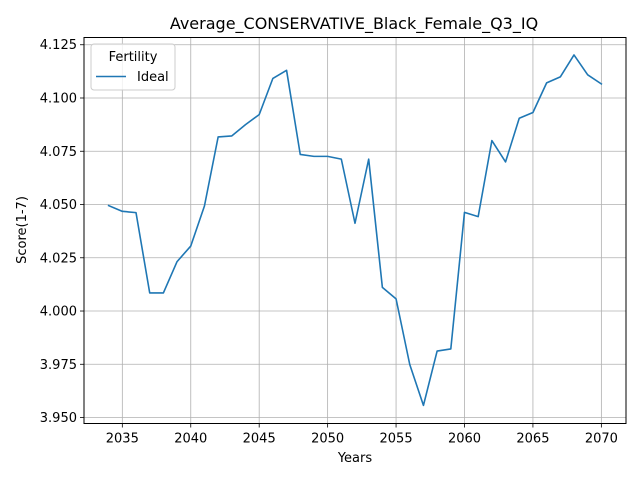 Image resolution: width=640 pixels, height=480 pixels. I want to click on x-tick-label: 2035, so click(122, 439).